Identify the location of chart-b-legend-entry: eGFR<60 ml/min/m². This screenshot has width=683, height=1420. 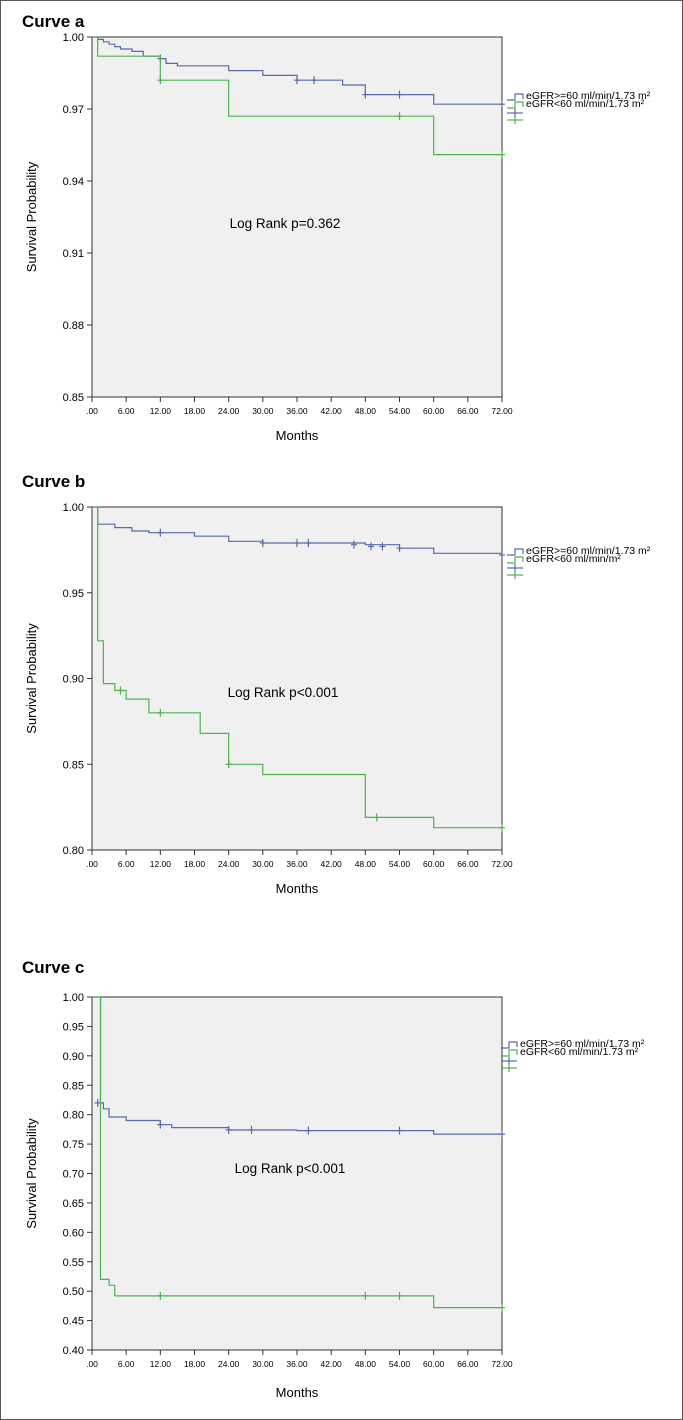
(573, 559).